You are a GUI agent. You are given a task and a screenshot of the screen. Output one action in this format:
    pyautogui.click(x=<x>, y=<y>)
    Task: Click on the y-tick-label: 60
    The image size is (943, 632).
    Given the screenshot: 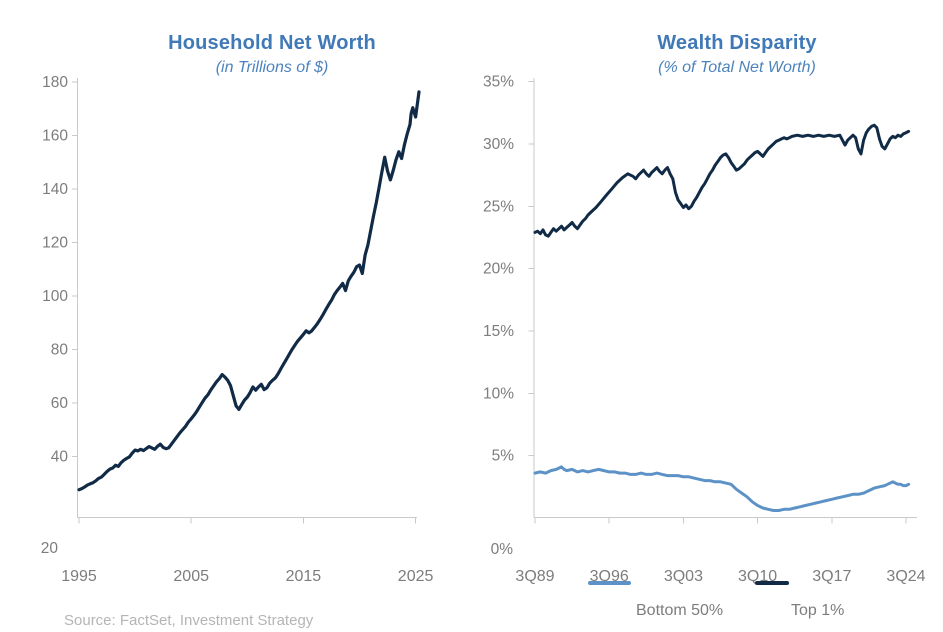 What is the action you would take?
    pyautogui.click(x=60, y=403)
    